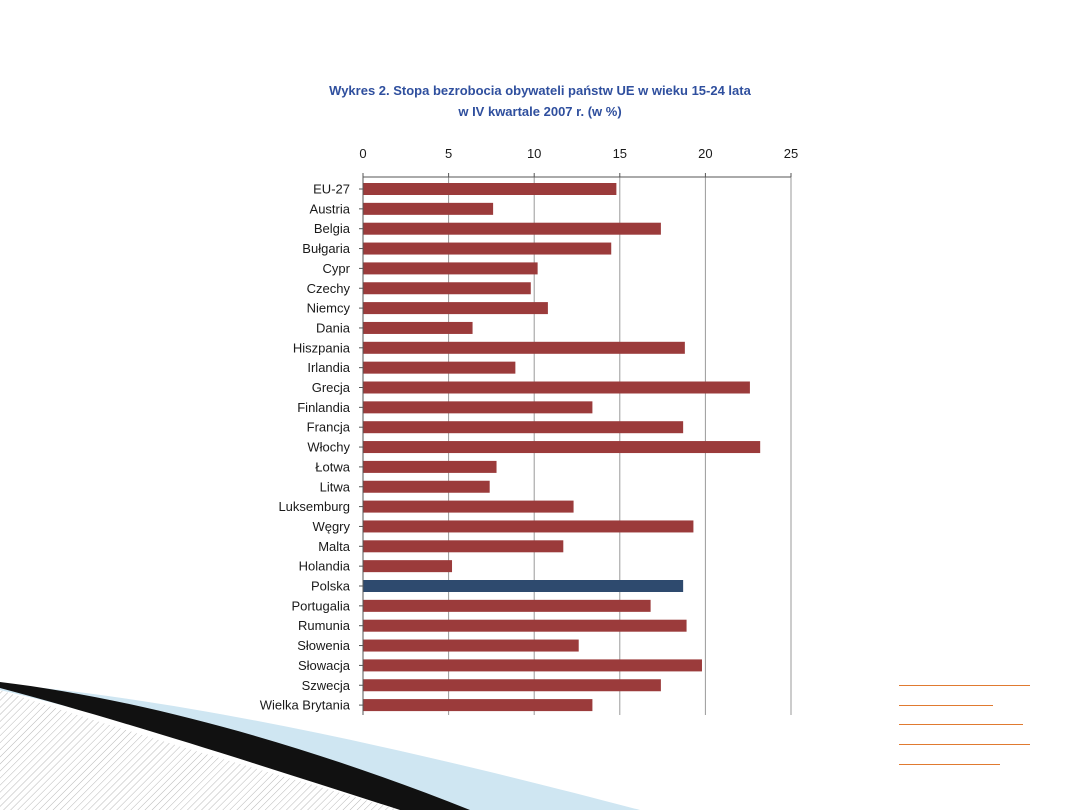 The height and width of the screenshot is (810, 1080). What do you see at coordinates (324, 407) in the screenshot?
I see `category-label: Finlandia` at bounding box center [324, 407].